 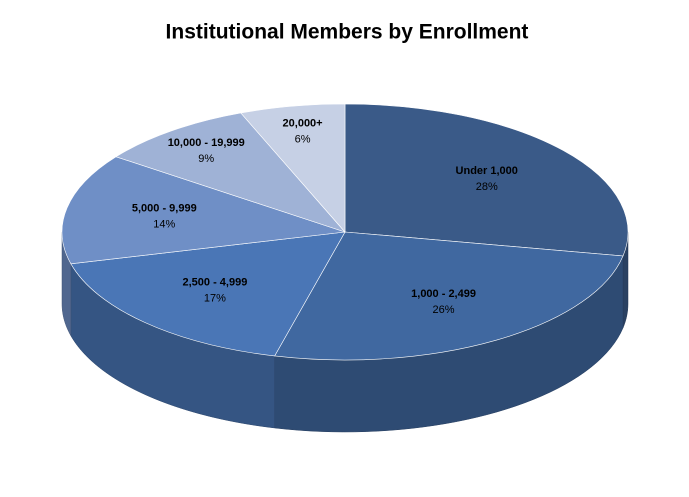 I want to click on slice-value-label: 28%, so click(x=487, y=187).